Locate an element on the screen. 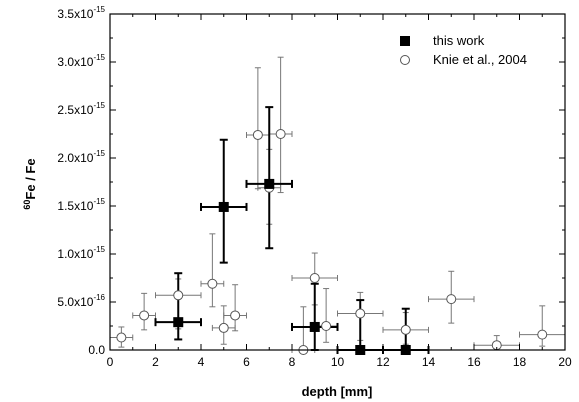  y-tick-label: 5.0x10⁻¹⁶ is located at coordinates (81, 301).